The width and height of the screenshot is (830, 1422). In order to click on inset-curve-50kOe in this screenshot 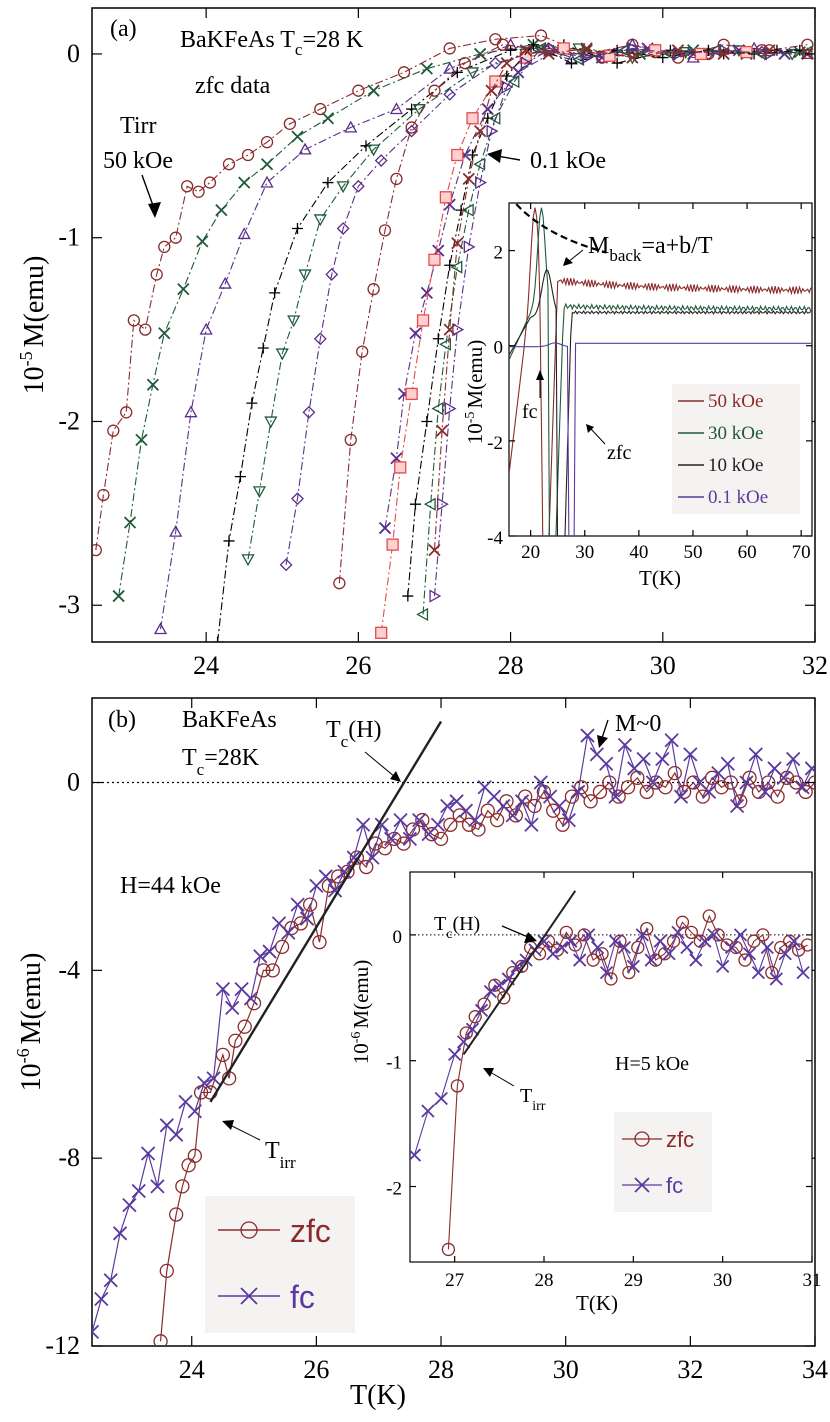, I will do `click(660, 371)`.